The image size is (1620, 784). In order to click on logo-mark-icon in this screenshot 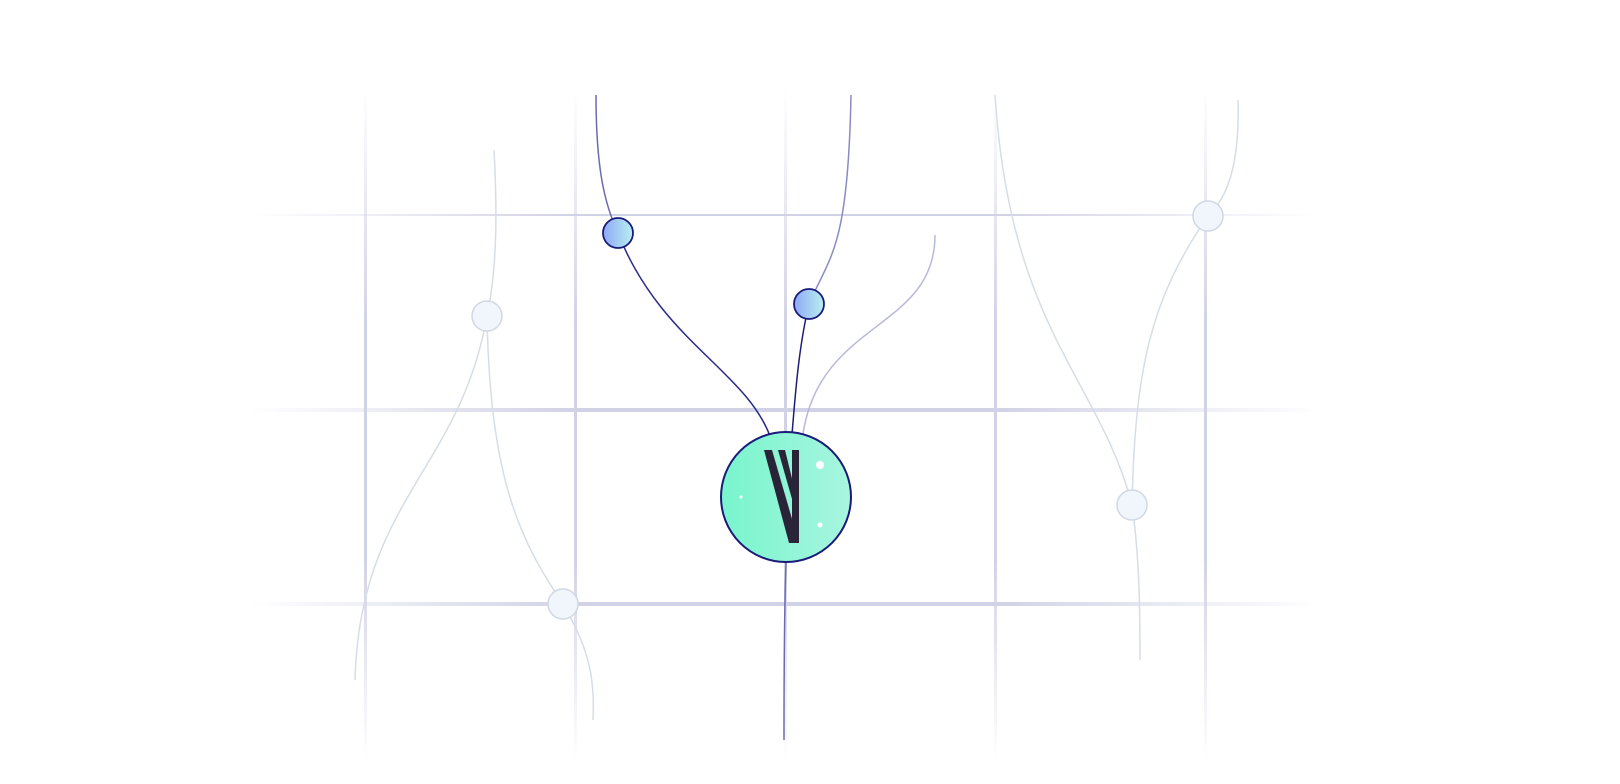, I will do `click(781, 496)`.